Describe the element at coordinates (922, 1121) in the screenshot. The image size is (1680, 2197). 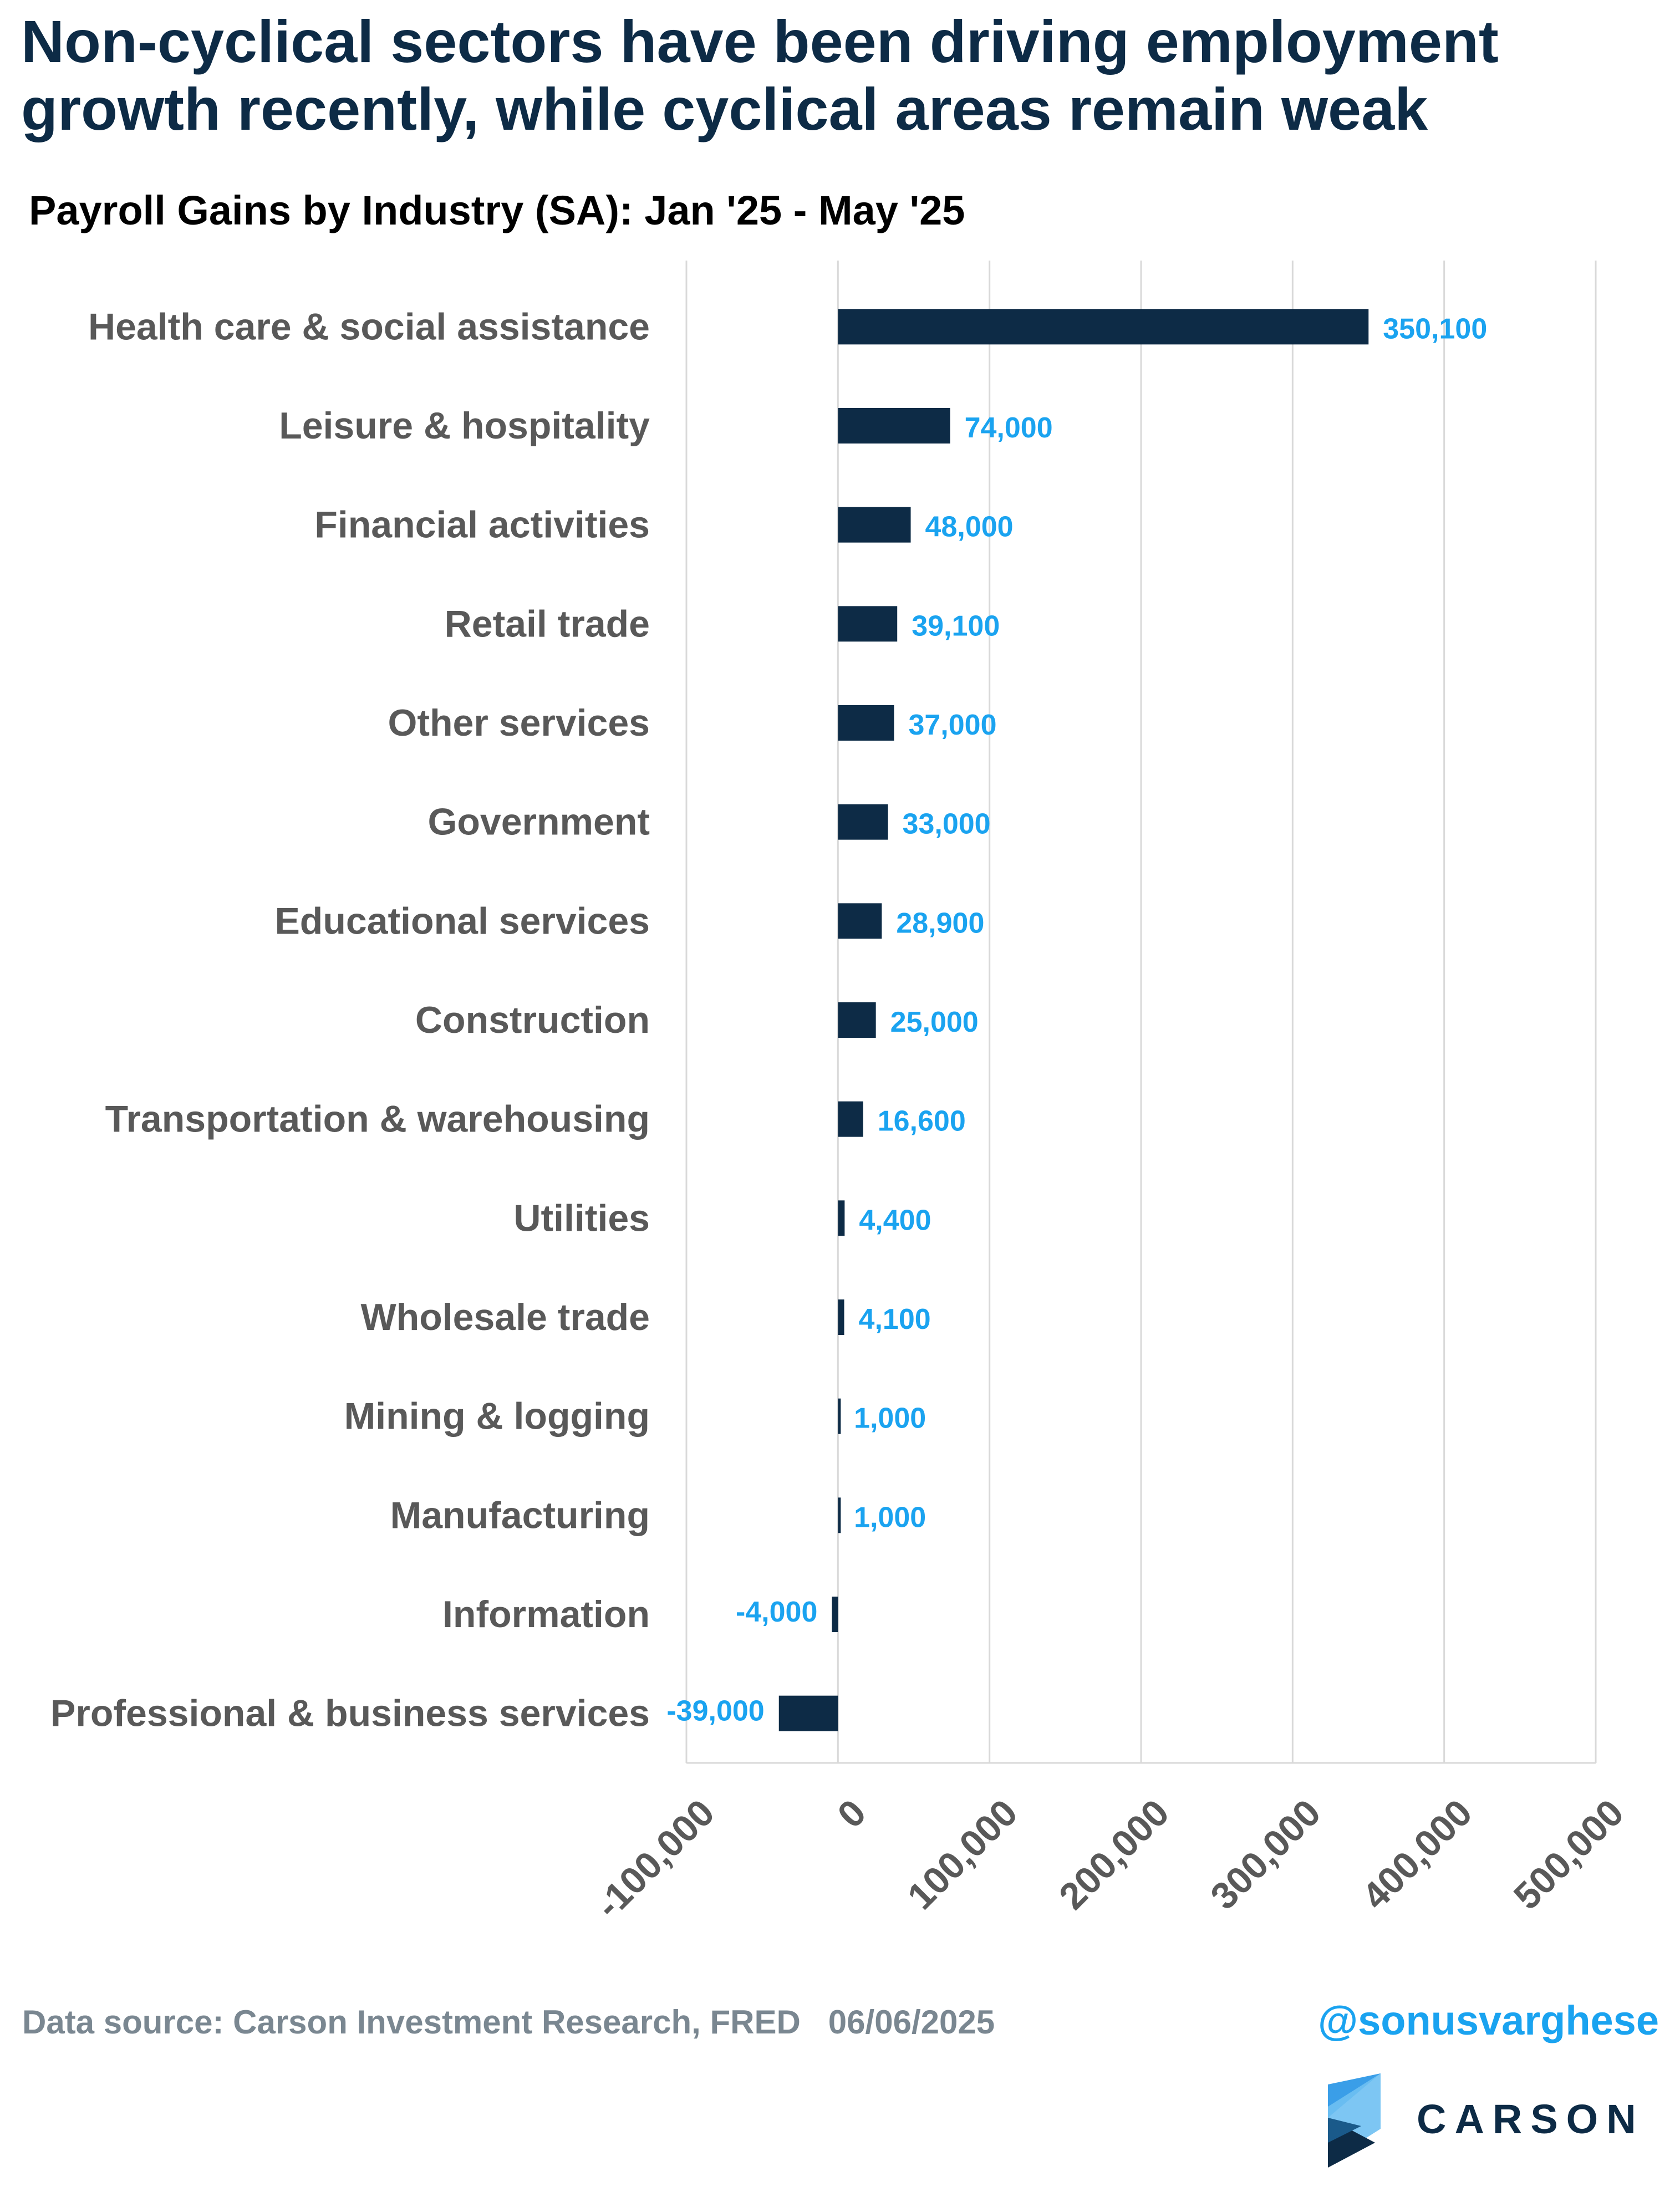
I see `value-label: 16,600` at that location.